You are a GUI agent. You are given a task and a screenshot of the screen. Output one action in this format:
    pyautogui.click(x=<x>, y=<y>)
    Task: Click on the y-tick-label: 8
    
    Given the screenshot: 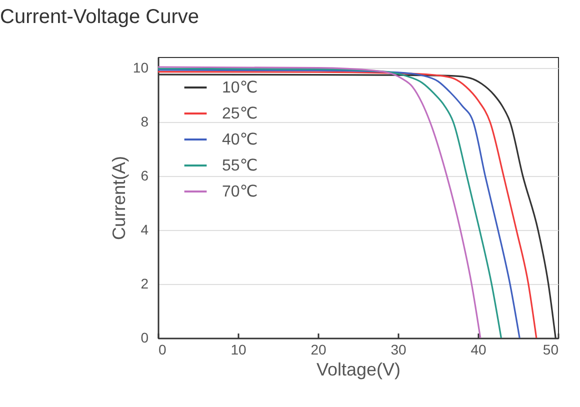 What is the action you would take?
    pyautogui.click(x=144, y=121)
    